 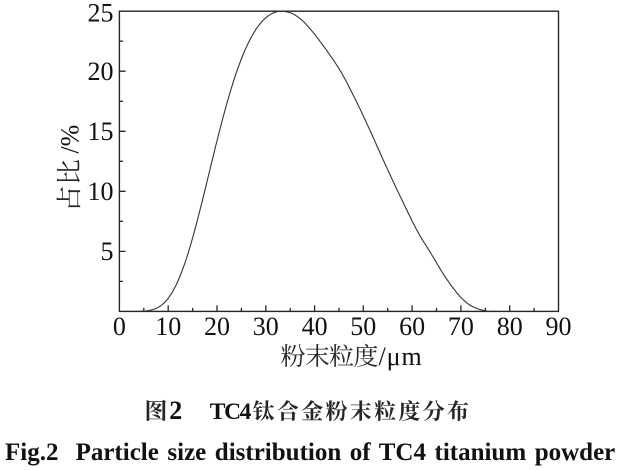 I want to click on svg-text: TC4, so click(x=231, y=412).